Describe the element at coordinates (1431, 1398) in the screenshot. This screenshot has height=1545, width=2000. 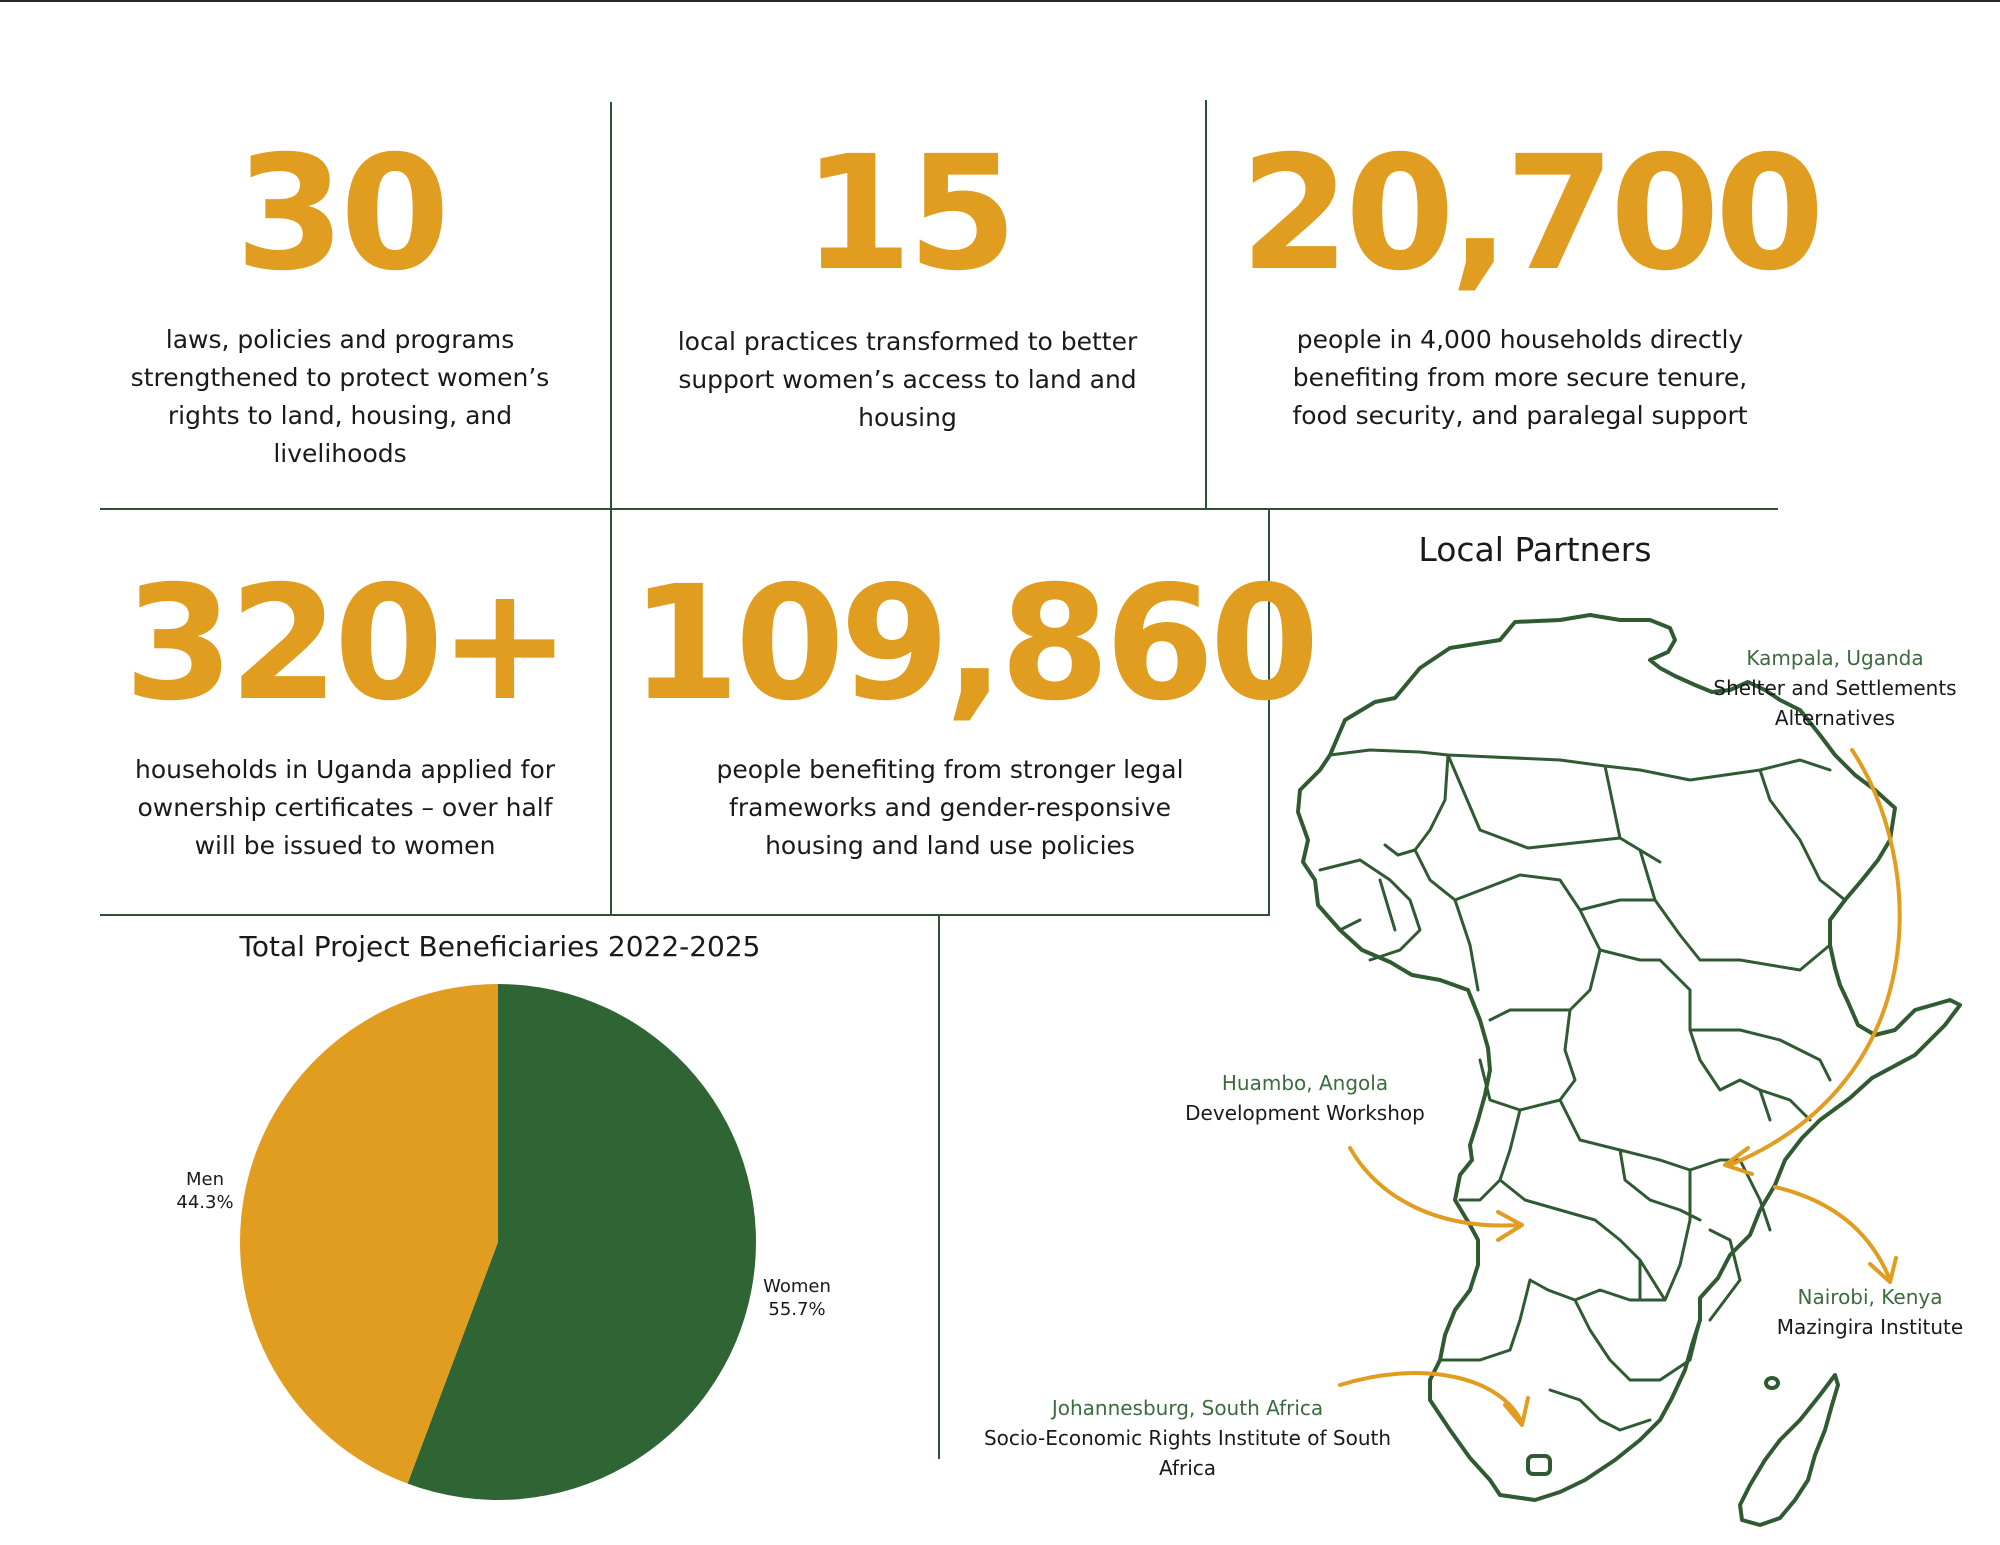
I see `arrow-johannesburg` at that location.